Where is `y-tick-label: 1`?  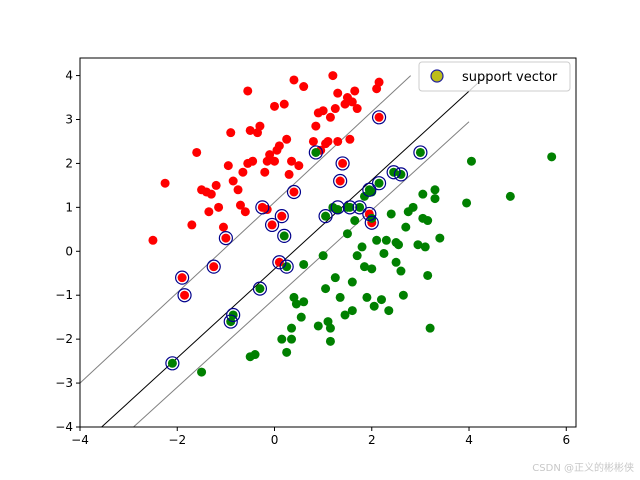 y-tick-label: 1 is located at coordinates (69, 207).